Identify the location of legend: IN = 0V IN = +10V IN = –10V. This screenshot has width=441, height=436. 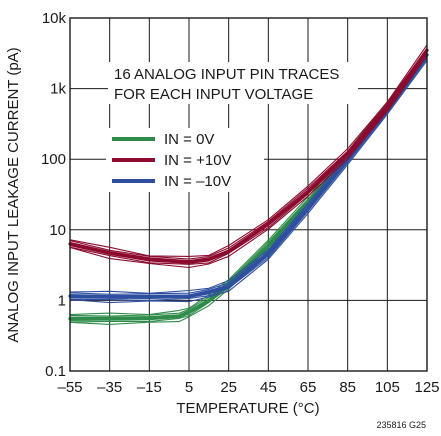
(185, 160).